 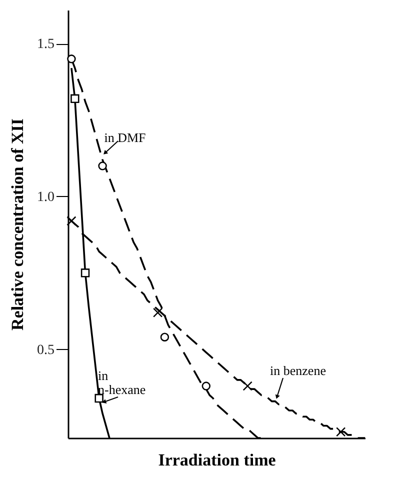 I want to click on y-tick-label: 1.0, so click(x=45, y=197).